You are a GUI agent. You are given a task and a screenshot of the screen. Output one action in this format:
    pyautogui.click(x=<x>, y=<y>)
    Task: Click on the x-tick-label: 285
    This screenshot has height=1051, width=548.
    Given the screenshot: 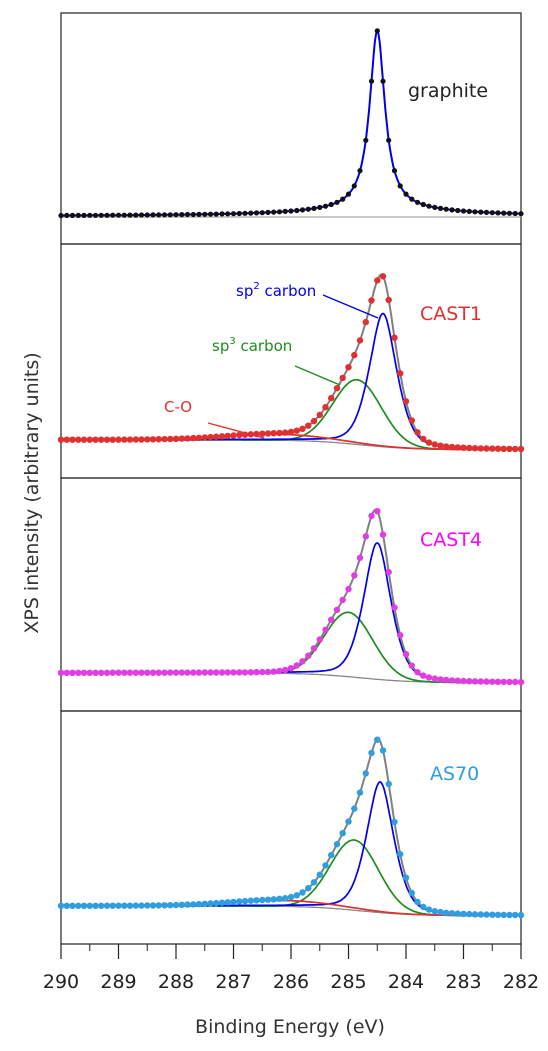 What is the action you would take?
    pyautogui.click(x=348, y=982)
    